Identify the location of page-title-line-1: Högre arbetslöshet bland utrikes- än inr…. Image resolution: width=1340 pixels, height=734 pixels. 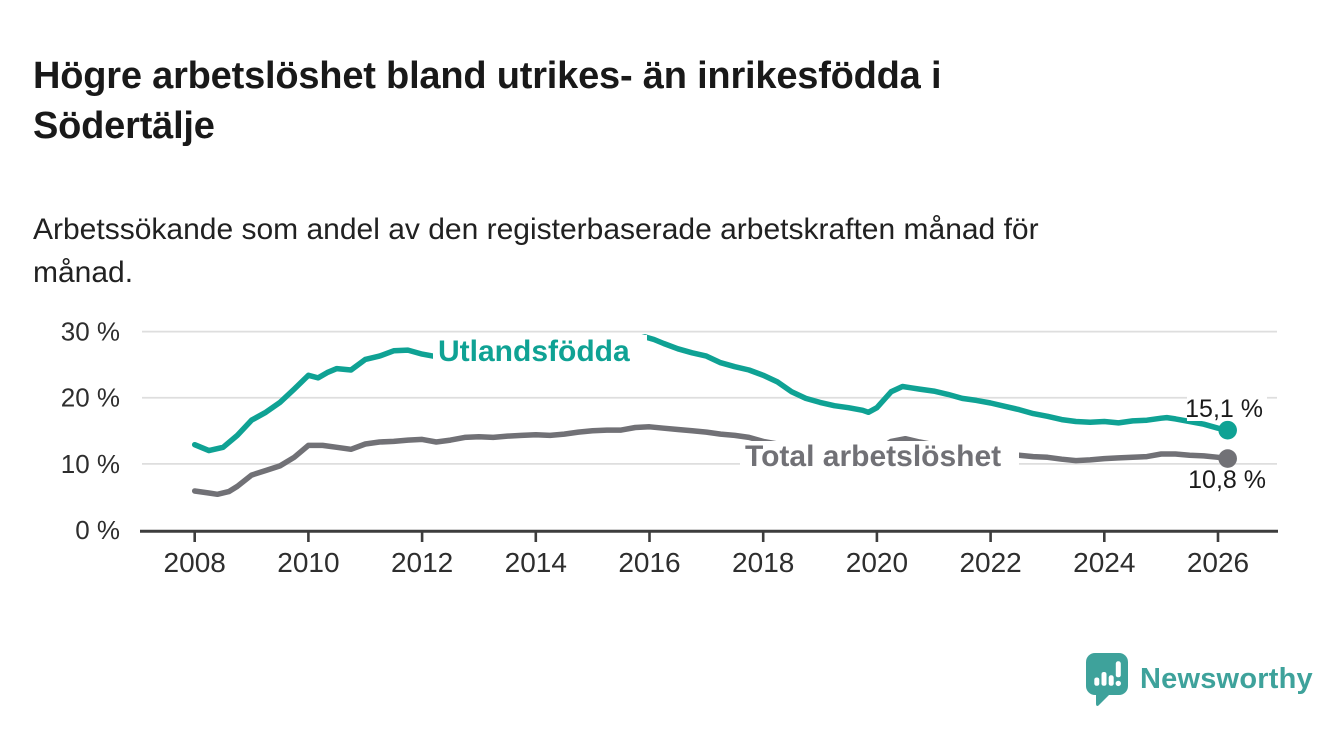
(487, 76).